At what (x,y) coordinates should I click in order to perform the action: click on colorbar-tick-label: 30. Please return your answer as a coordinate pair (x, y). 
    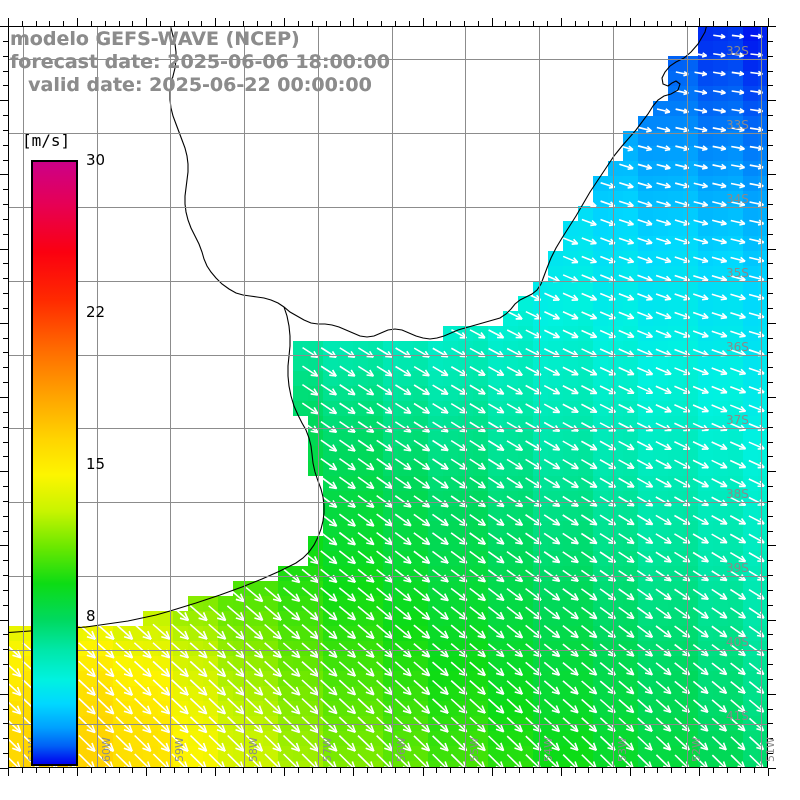
    Looking at the image, I should click on (96, 160).